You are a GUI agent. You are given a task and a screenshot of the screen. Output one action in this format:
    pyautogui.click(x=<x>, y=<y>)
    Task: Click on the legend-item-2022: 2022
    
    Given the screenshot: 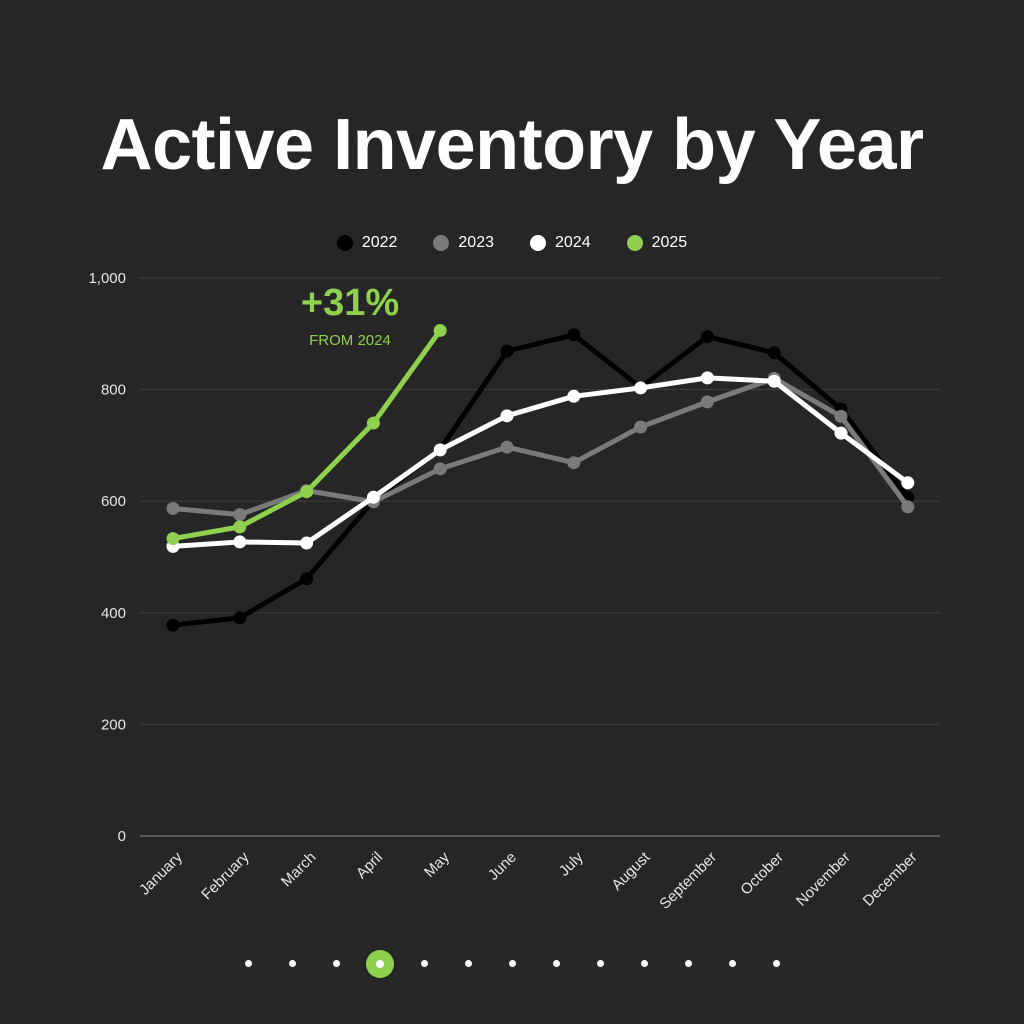 What is the action you would take?
    pyautogui.click(x=367, y=243)
    